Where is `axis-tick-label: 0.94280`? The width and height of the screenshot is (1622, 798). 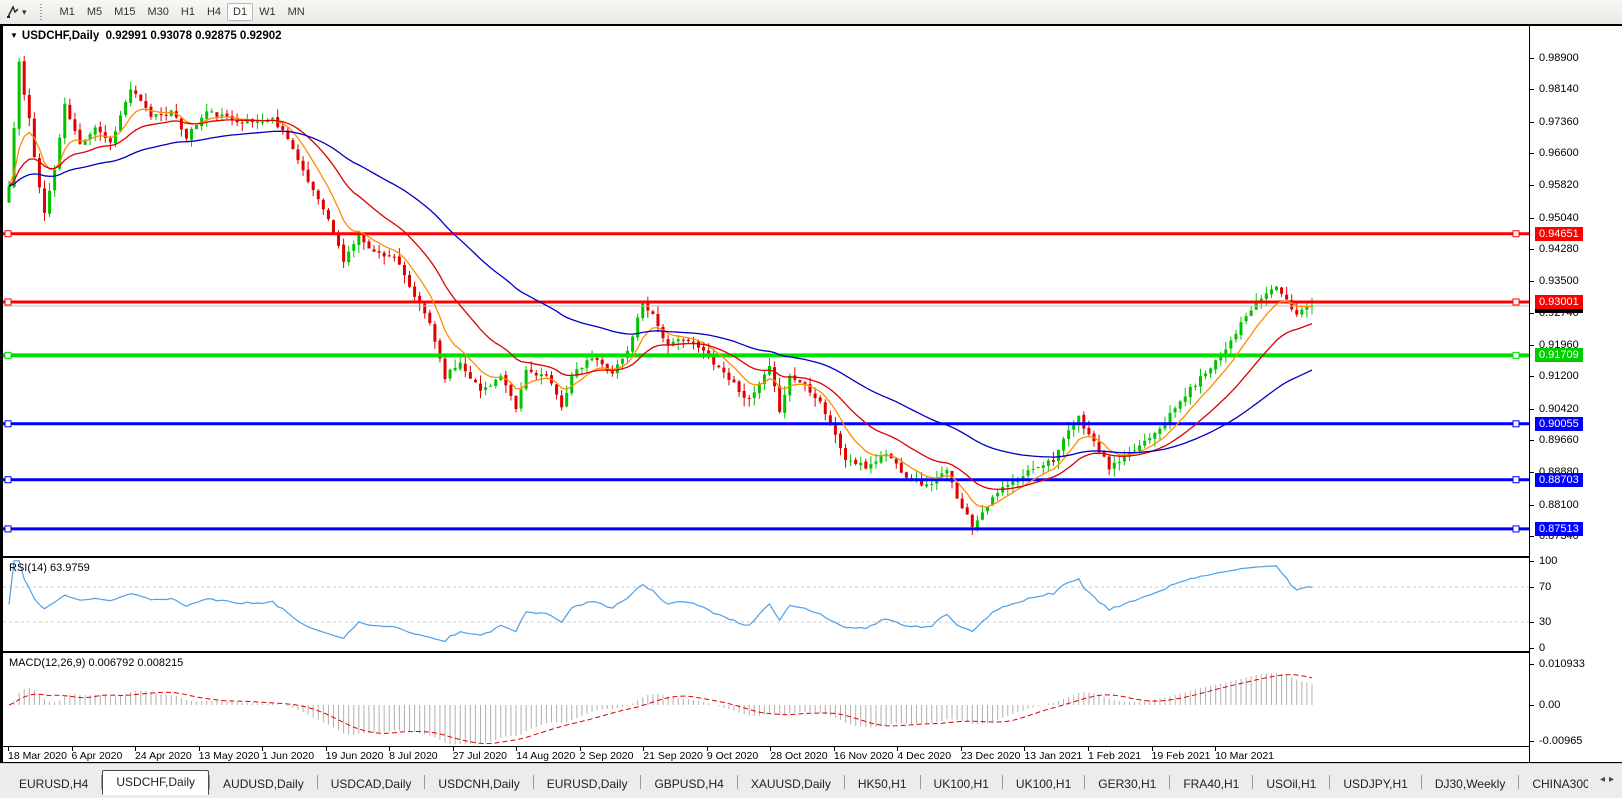
axis-tick-label: 0.94280 is located at coordinates (1559, 249).